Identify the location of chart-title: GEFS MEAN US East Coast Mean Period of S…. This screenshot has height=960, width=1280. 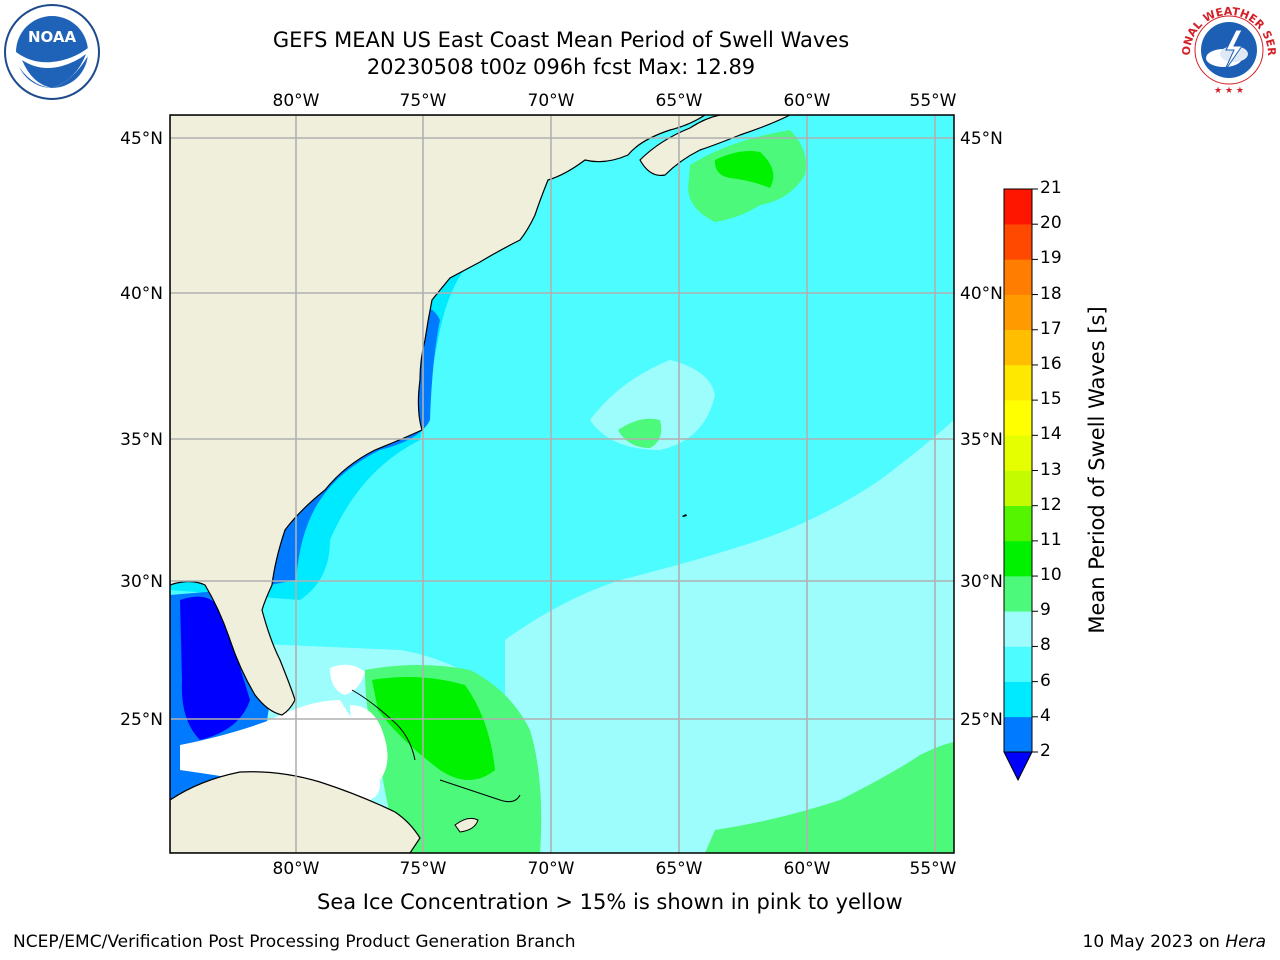
(561, 40).